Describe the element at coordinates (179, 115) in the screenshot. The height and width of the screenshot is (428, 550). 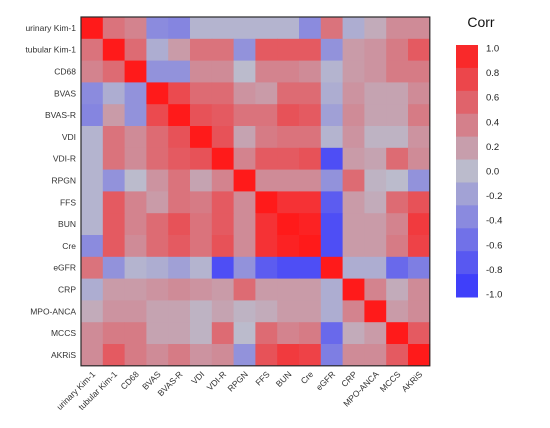
I see `heatmap-cell-bvas-r-bvas-r` at that location.